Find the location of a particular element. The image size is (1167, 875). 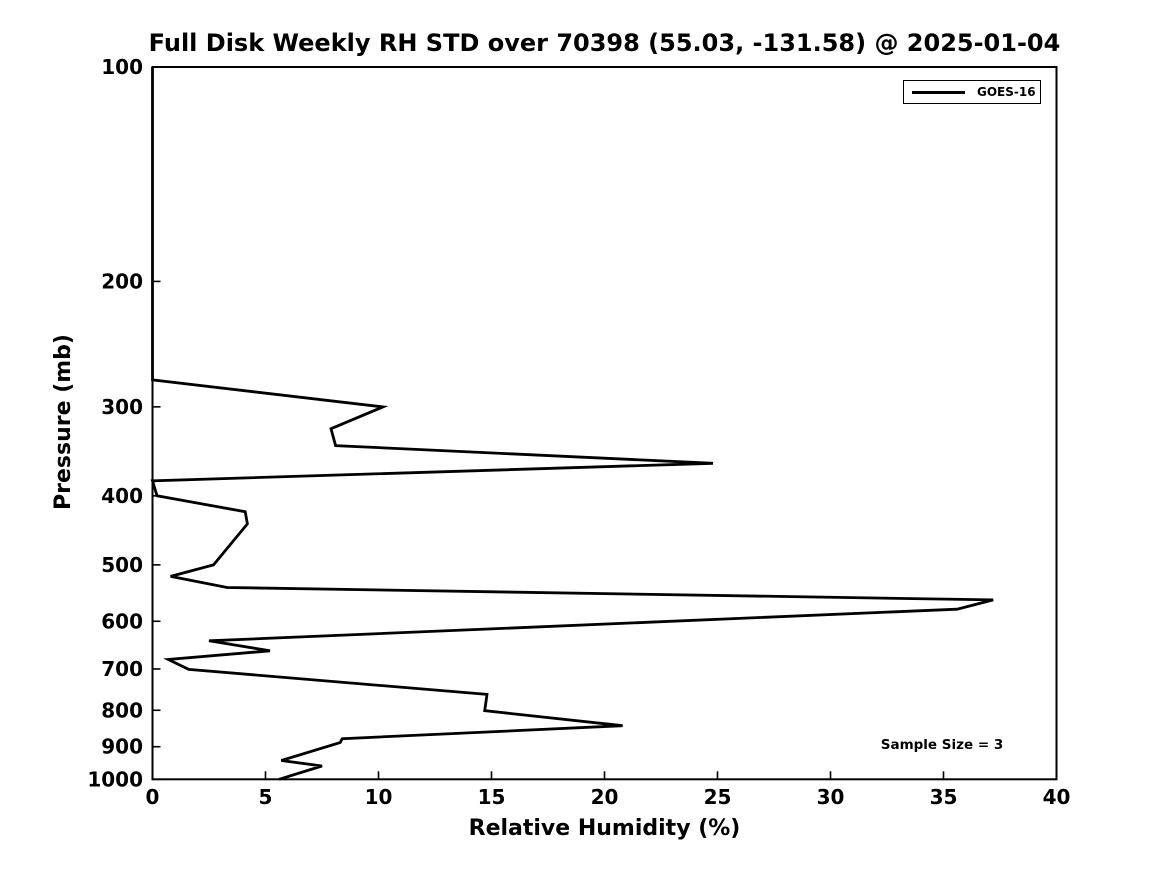

x-axis-label: Relative Humidity (%) is located at coordinates (604, 828).